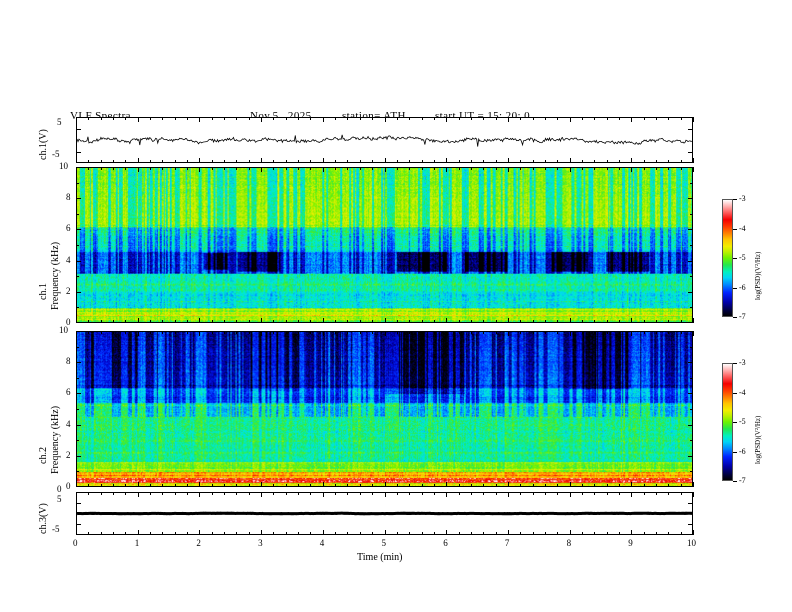 This screenshot has width=792, height=612. I want to click on time-tick-9: 9, so click(630, 543).